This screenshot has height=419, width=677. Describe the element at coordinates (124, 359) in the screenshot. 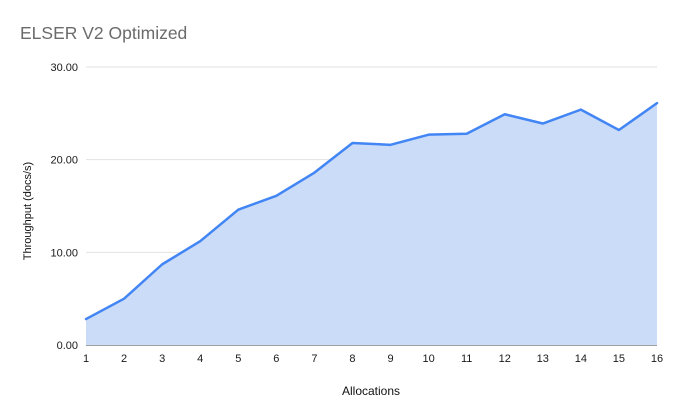

I see `x-tick-label: 2` at that location.